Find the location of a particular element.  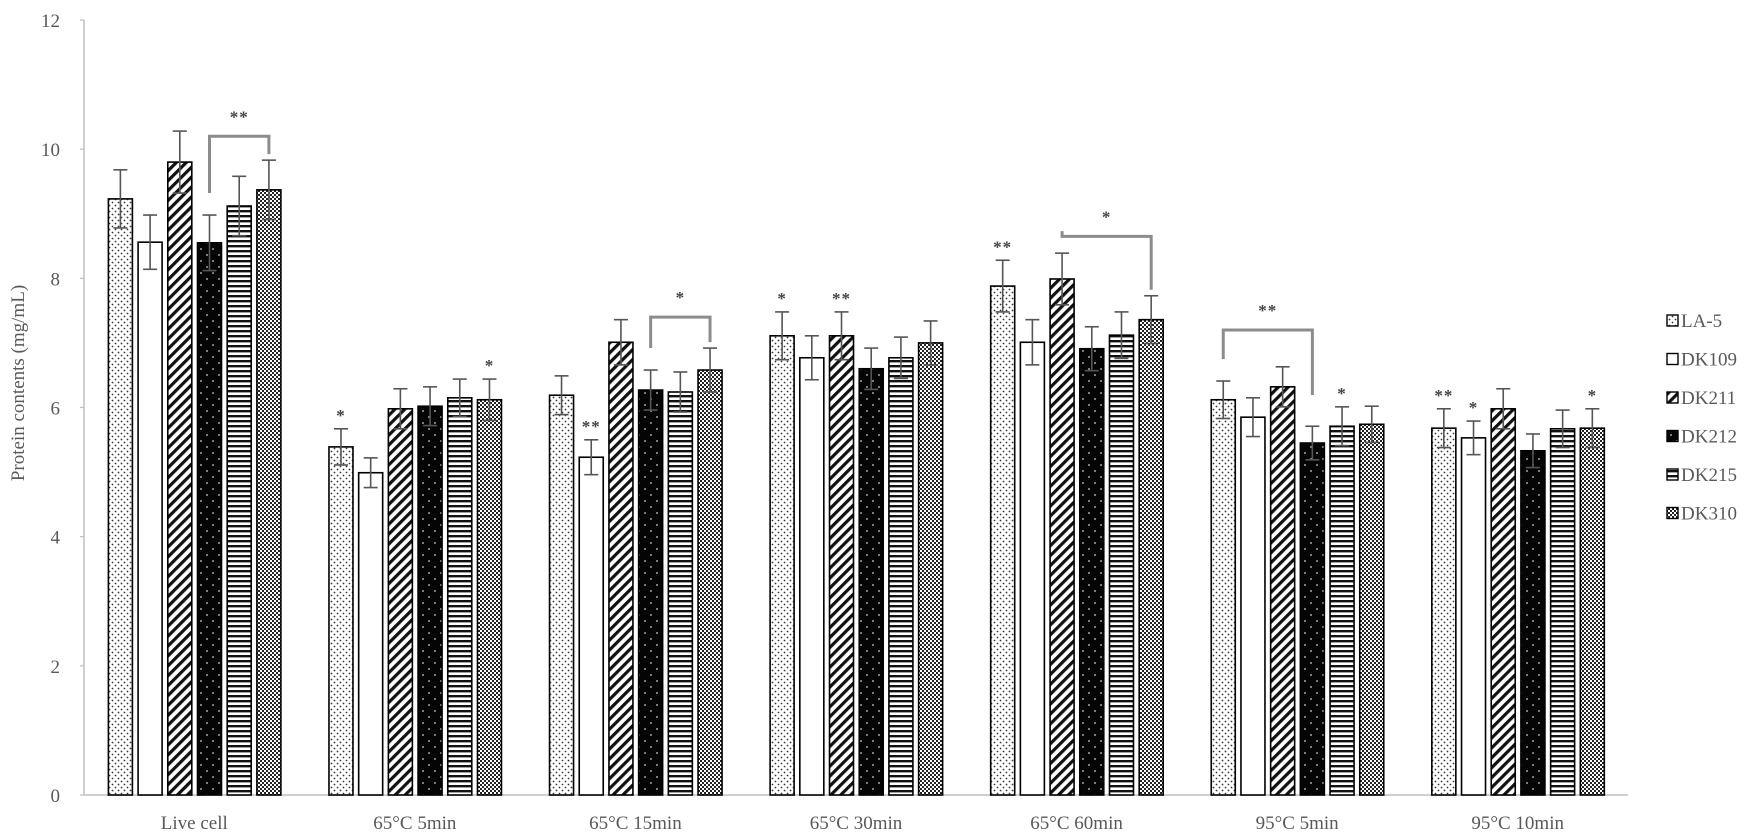

y-tick-label: 4 is located at coordinates (56, 538).